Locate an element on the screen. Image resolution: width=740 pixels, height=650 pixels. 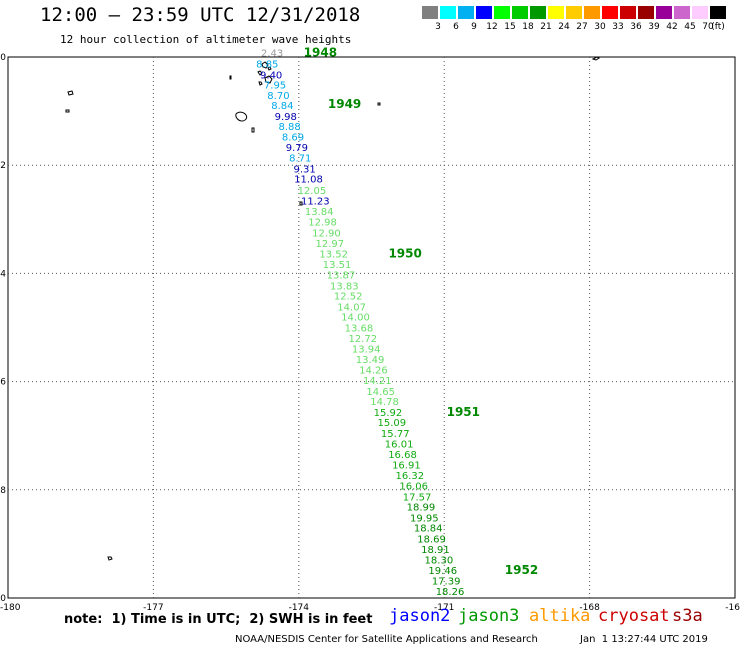
wave-height-value: 16.06 is located at coordinates (413, 486).